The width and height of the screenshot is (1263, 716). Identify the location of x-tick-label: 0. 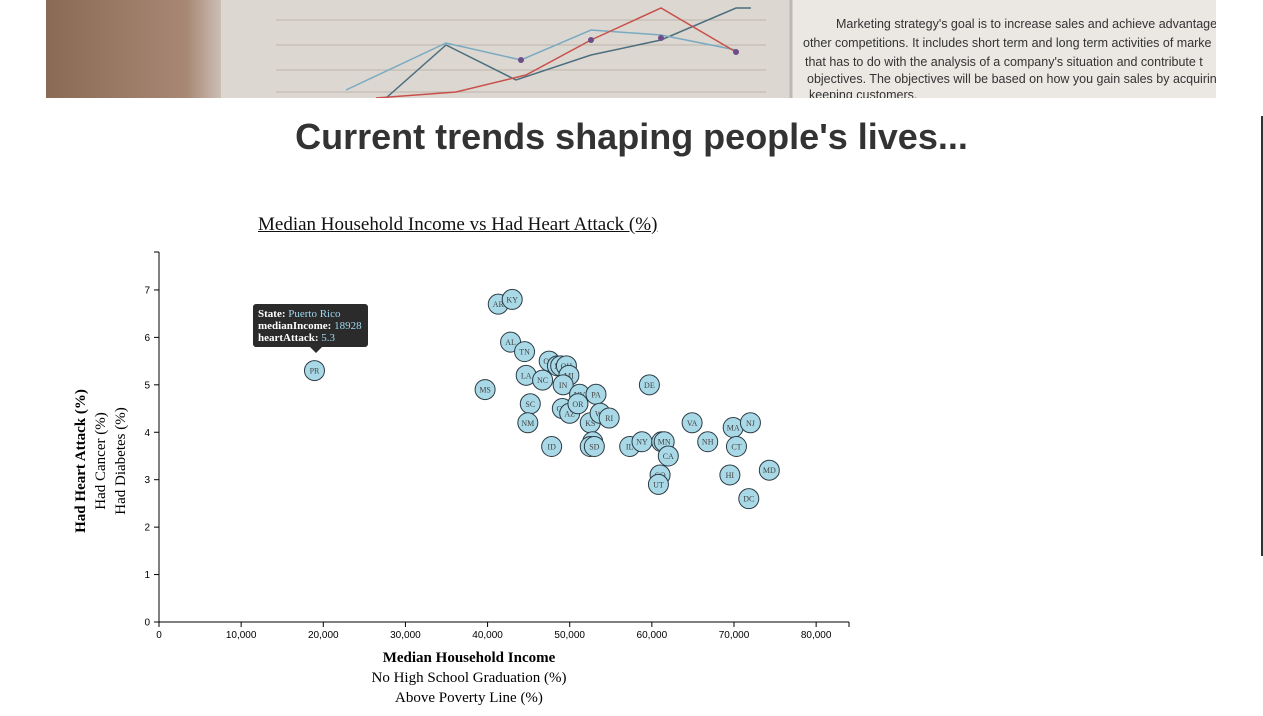
(159, 635).